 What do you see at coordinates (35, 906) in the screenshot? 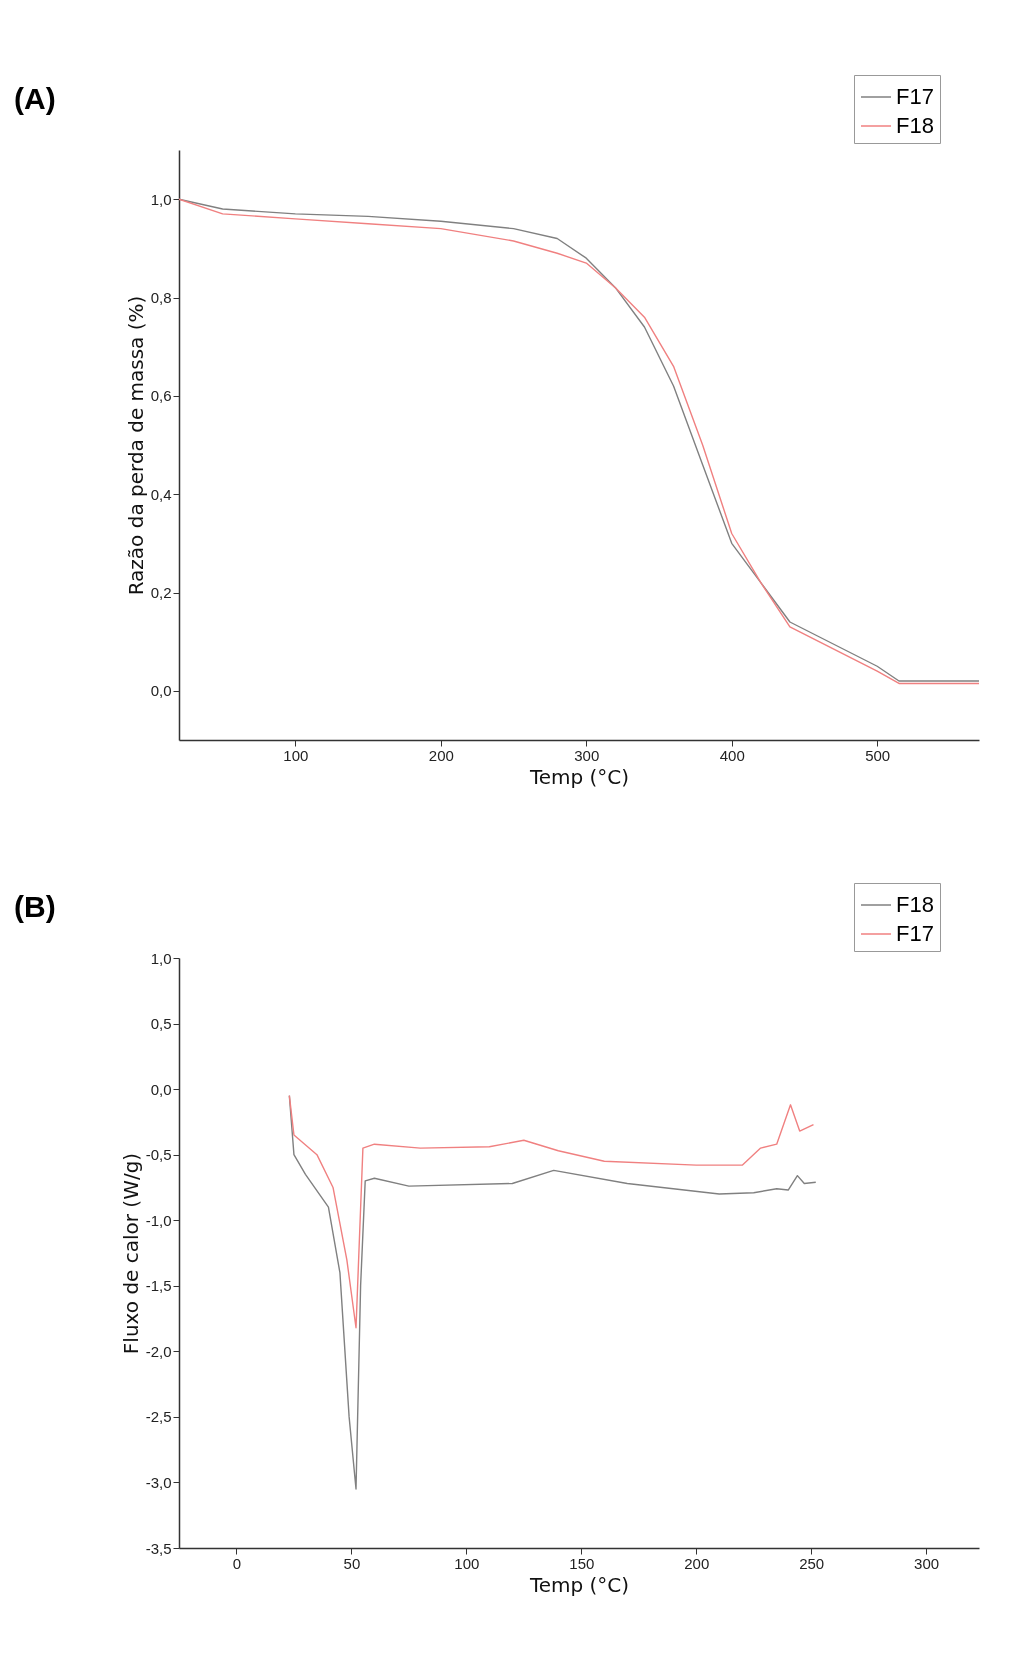
I see `chart-title: (B)` at bounding box center [35, 906].